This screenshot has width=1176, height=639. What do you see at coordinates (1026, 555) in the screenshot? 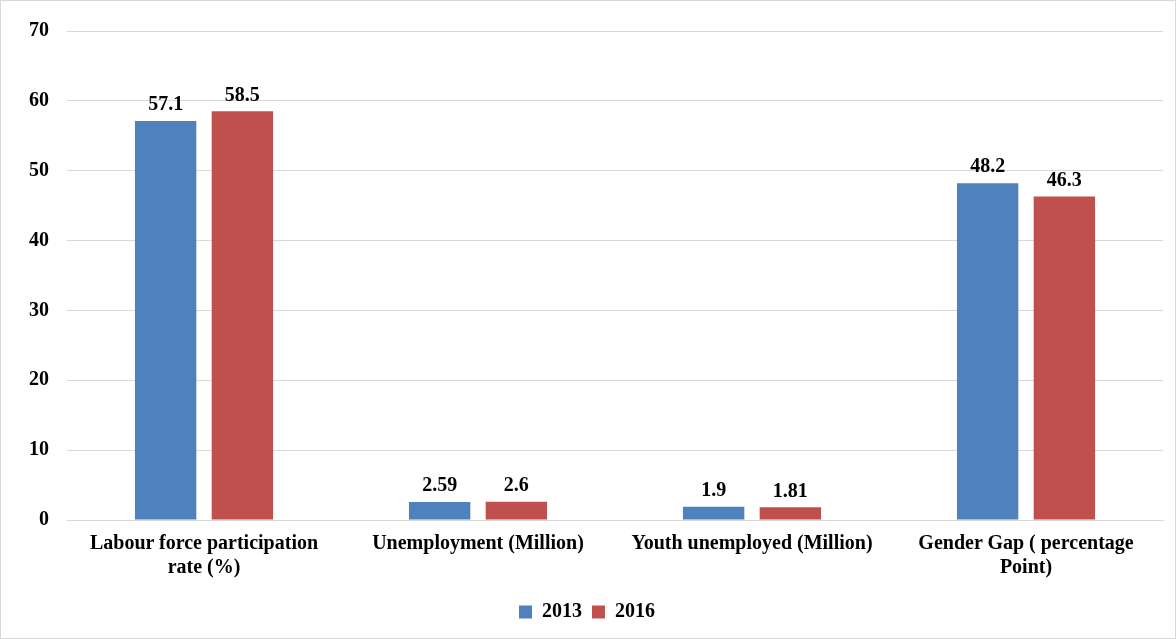
I see `x-tick-label: Gender Gap ( percentage Point)` at bounding box center [1026, 555].